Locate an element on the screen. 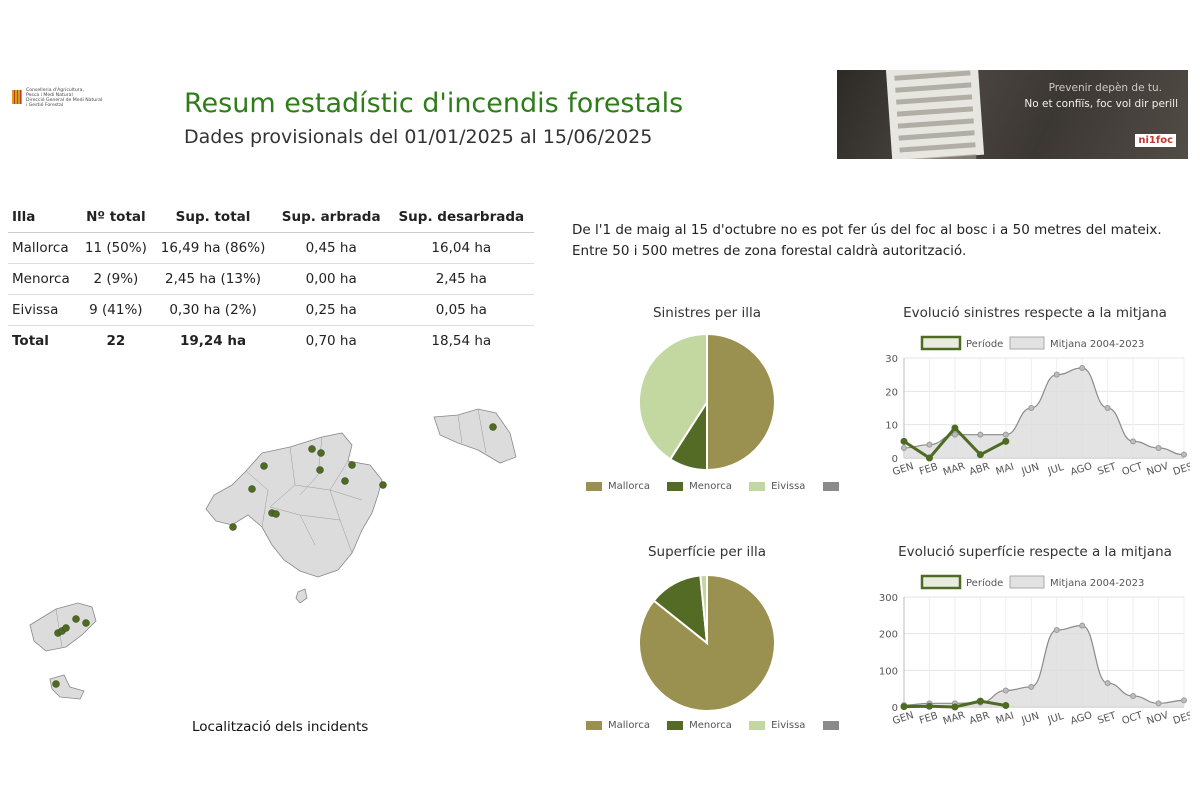 The height and width of the screenshot is (811, 1200). brand-number: 1 is located at coordinates (1152, 140).